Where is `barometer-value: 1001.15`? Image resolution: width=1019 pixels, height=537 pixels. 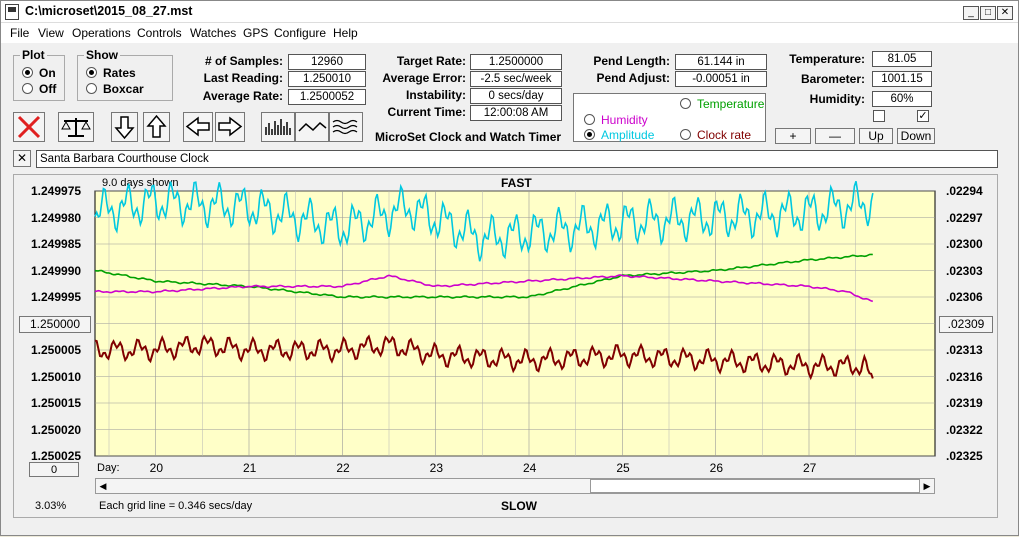 barometer-value: 1001.15 is located at coordinates (902, 79).